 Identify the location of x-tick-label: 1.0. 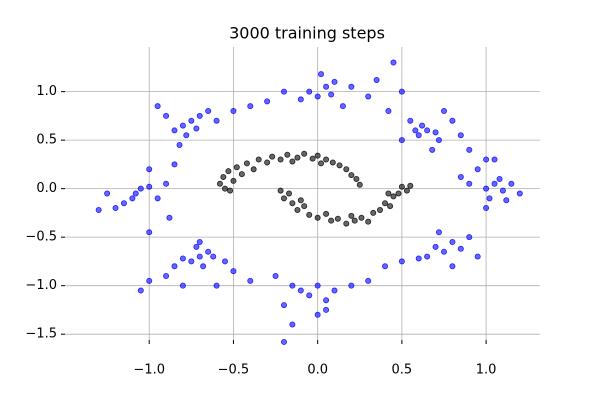
(486, 370).